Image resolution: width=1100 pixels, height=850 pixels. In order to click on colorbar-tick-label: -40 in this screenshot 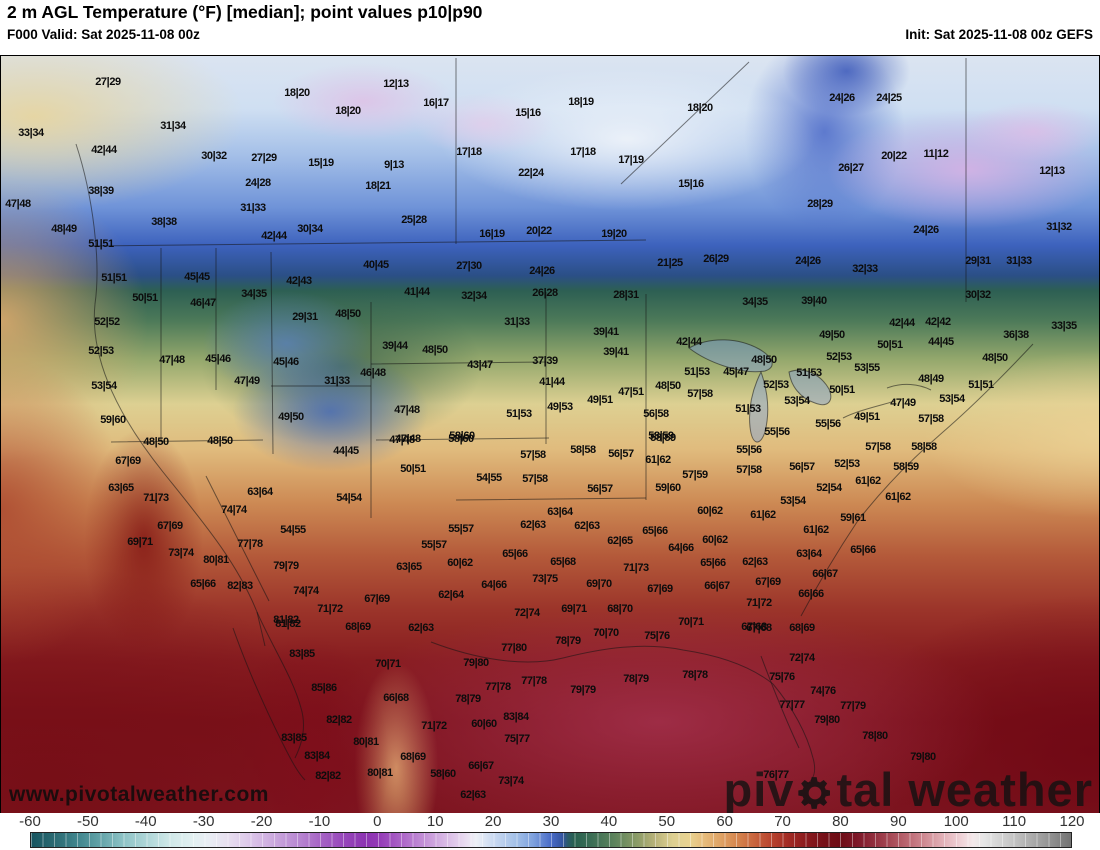, I will do `click(145, 821)`.